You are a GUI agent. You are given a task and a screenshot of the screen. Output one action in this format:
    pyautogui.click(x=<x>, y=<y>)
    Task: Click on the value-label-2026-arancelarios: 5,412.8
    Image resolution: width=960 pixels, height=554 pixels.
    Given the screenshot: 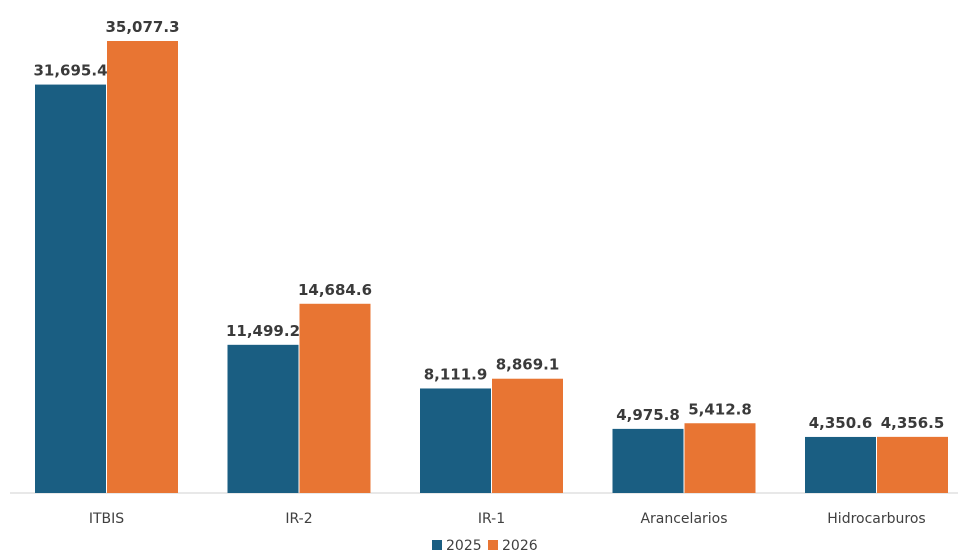 What is the action you would take?
    pyautogui.click(x=720, y=409)
    